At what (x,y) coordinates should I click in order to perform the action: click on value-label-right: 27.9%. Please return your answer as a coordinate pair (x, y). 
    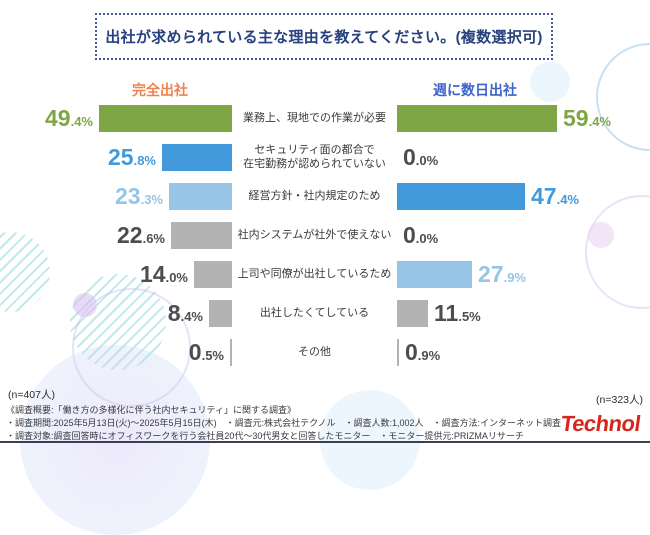
    Looking at the image, I should click on (502, 273).